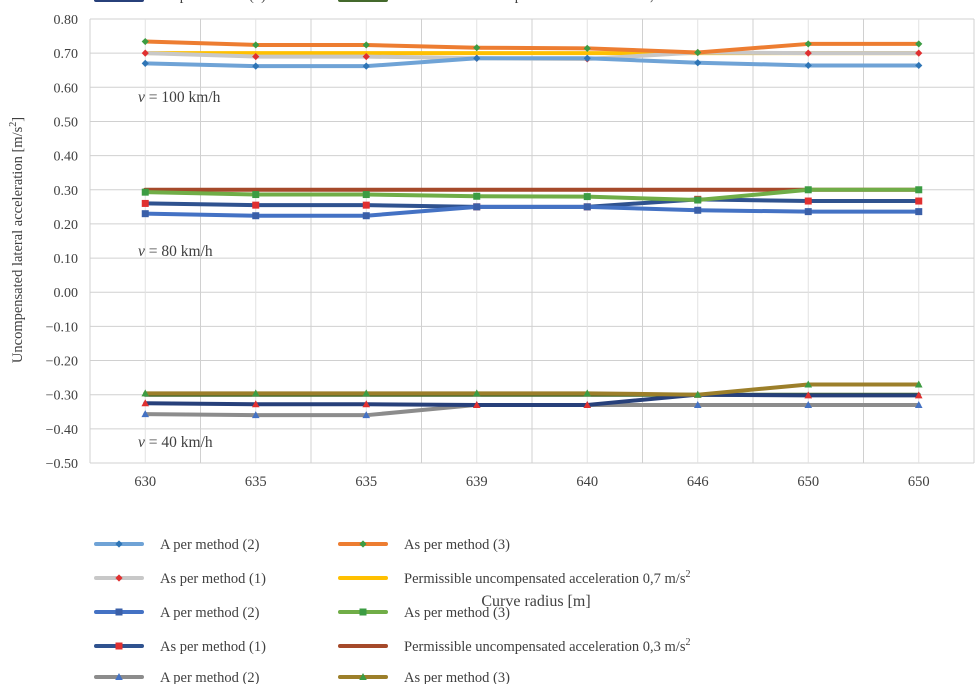  What do you see at coordinates (535, 601) in the screenshot?
I see `x-axis-label: Curve radius [m]` at bounding box center [535, 601].